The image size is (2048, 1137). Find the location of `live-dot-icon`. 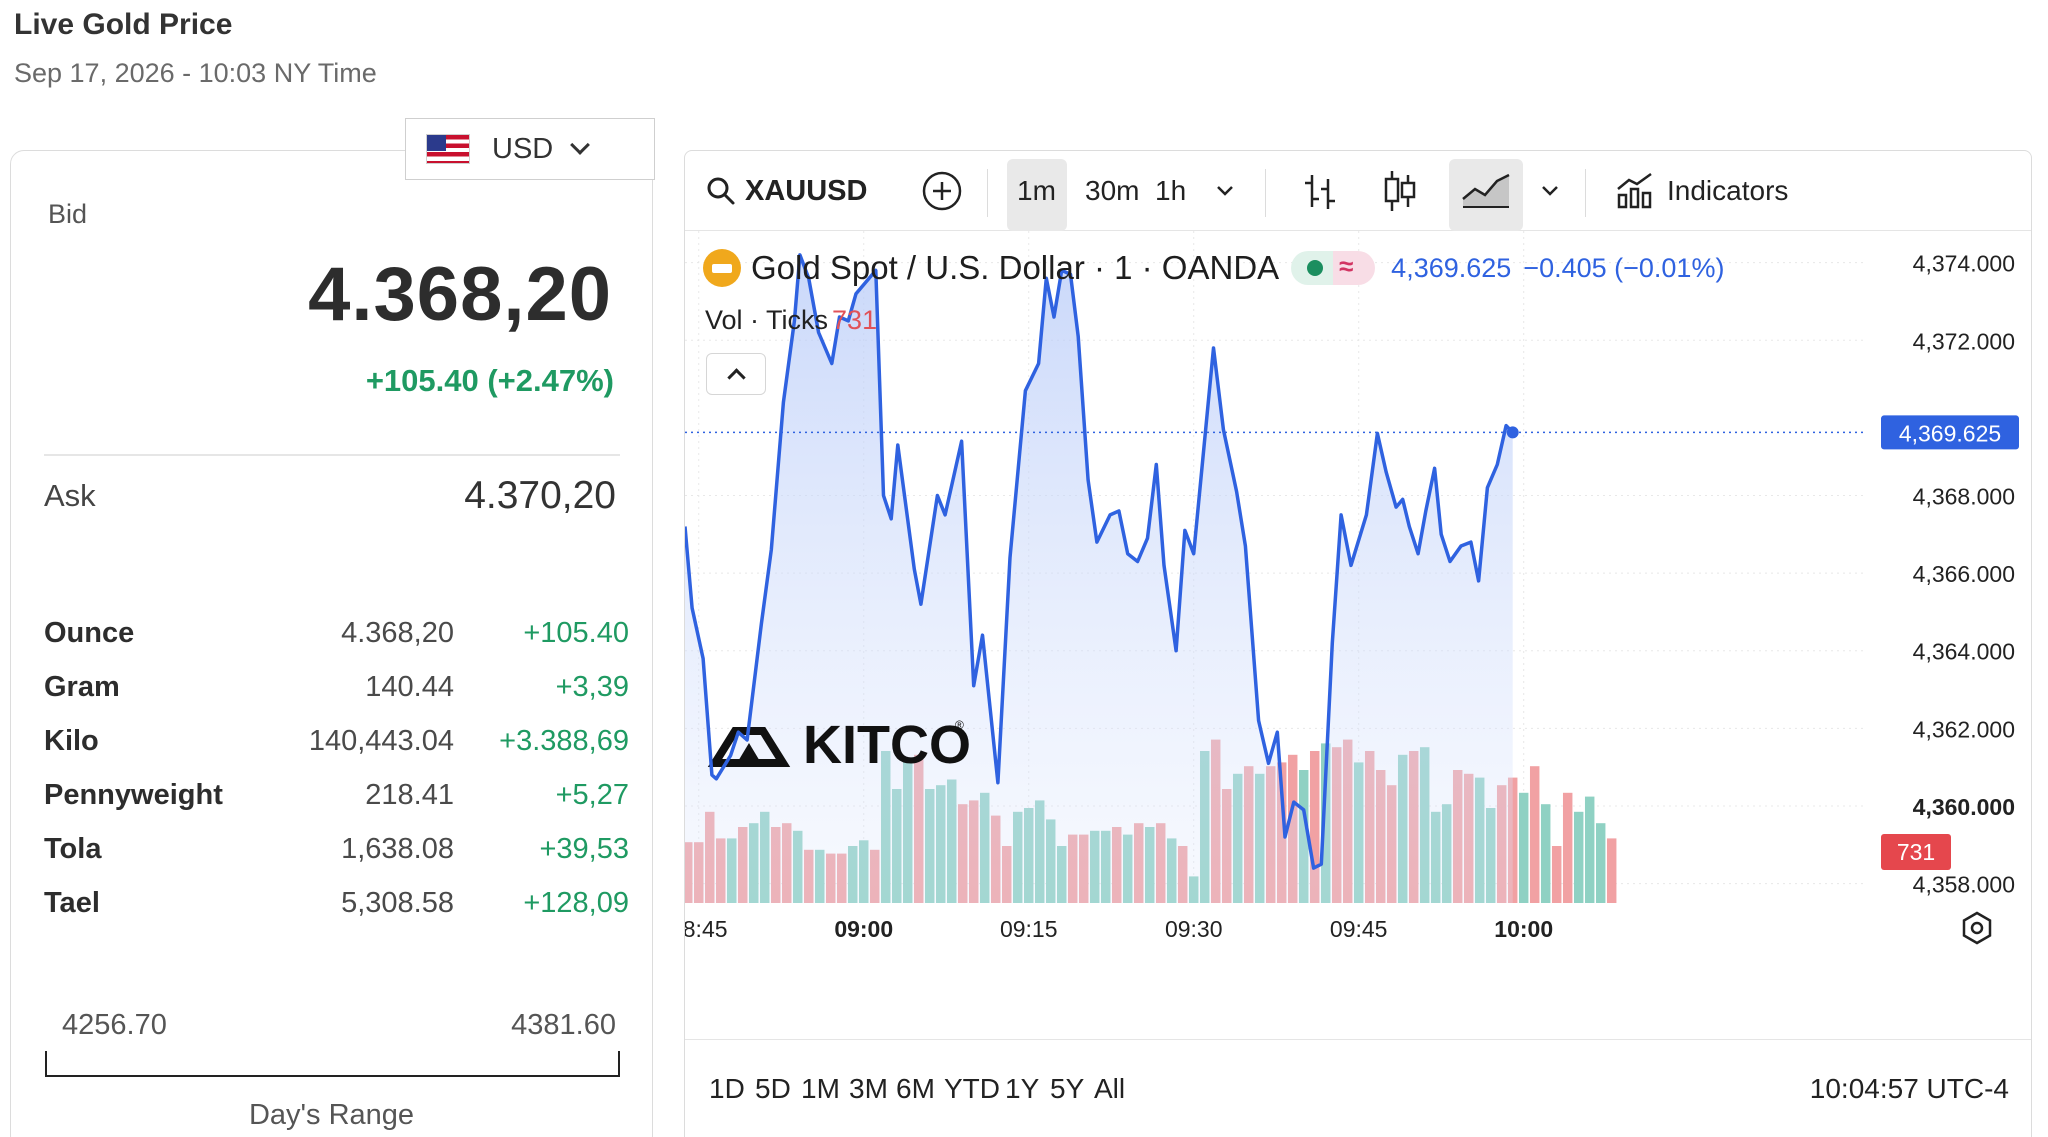

live-dot-icon is located at coordinates (1315, 268).